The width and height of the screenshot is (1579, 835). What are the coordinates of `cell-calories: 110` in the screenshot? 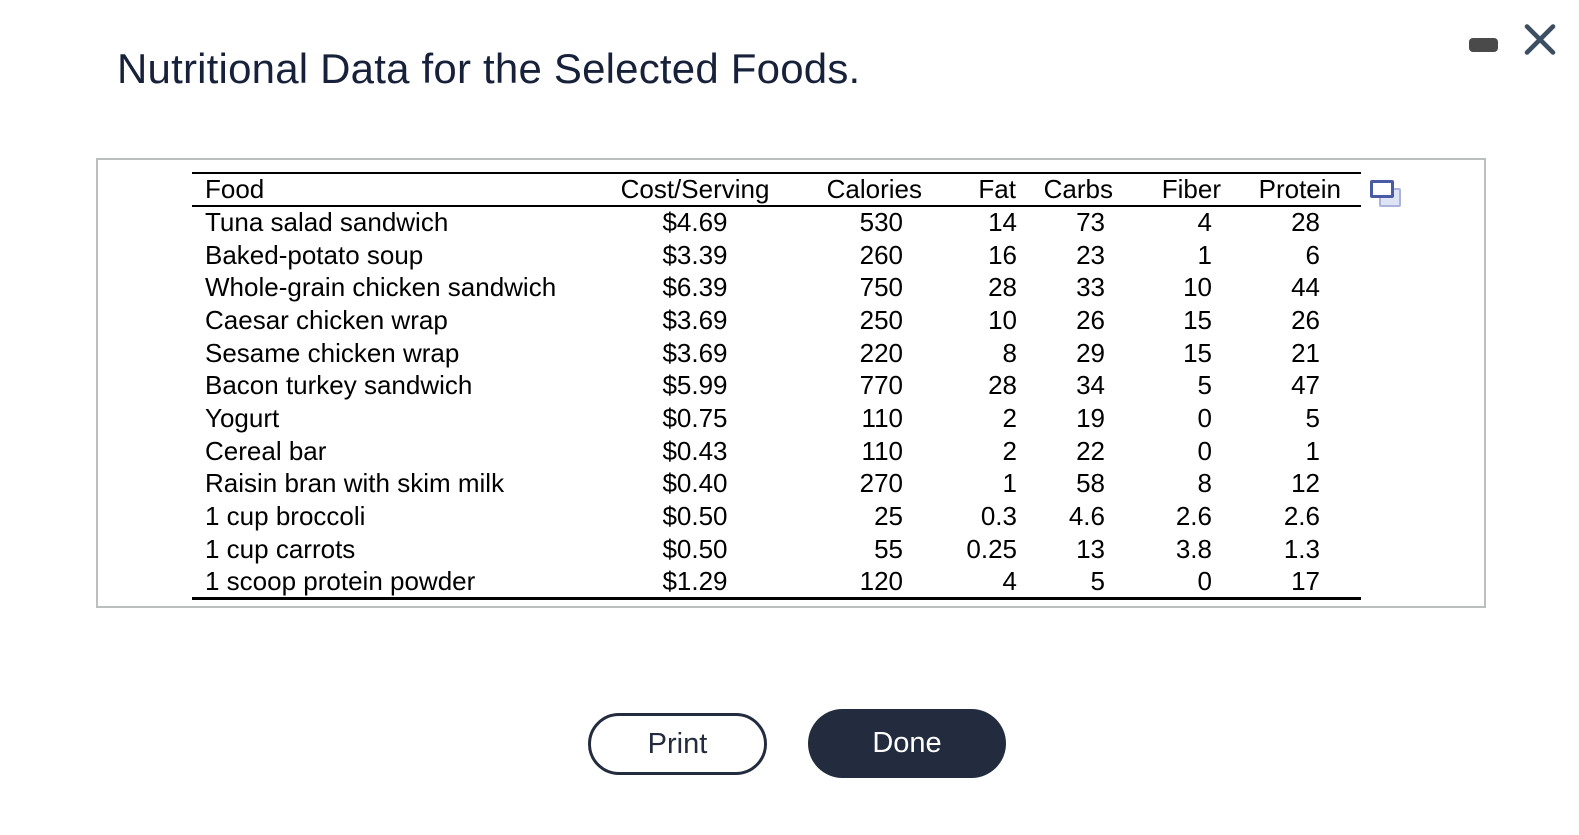 It's located at (882, 417).